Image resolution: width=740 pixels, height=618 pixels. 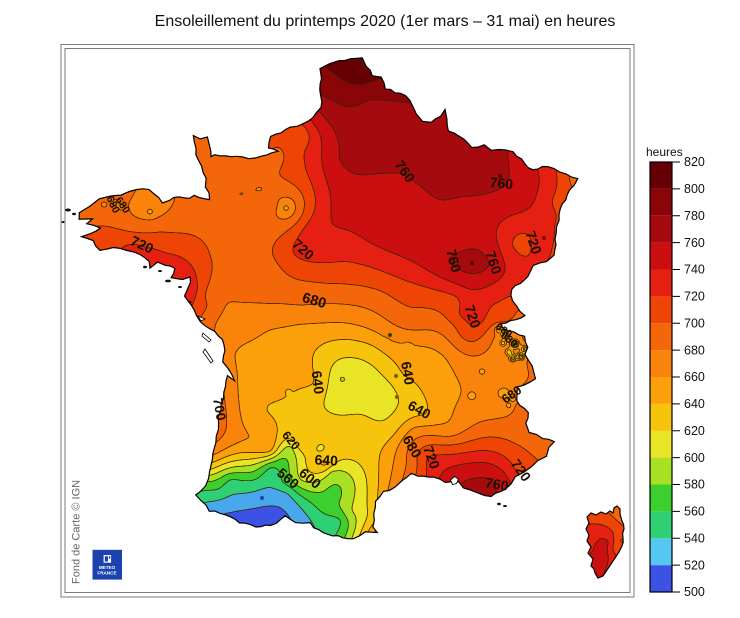 I want to click on svg-text: 600, so click(x=694, y=458).